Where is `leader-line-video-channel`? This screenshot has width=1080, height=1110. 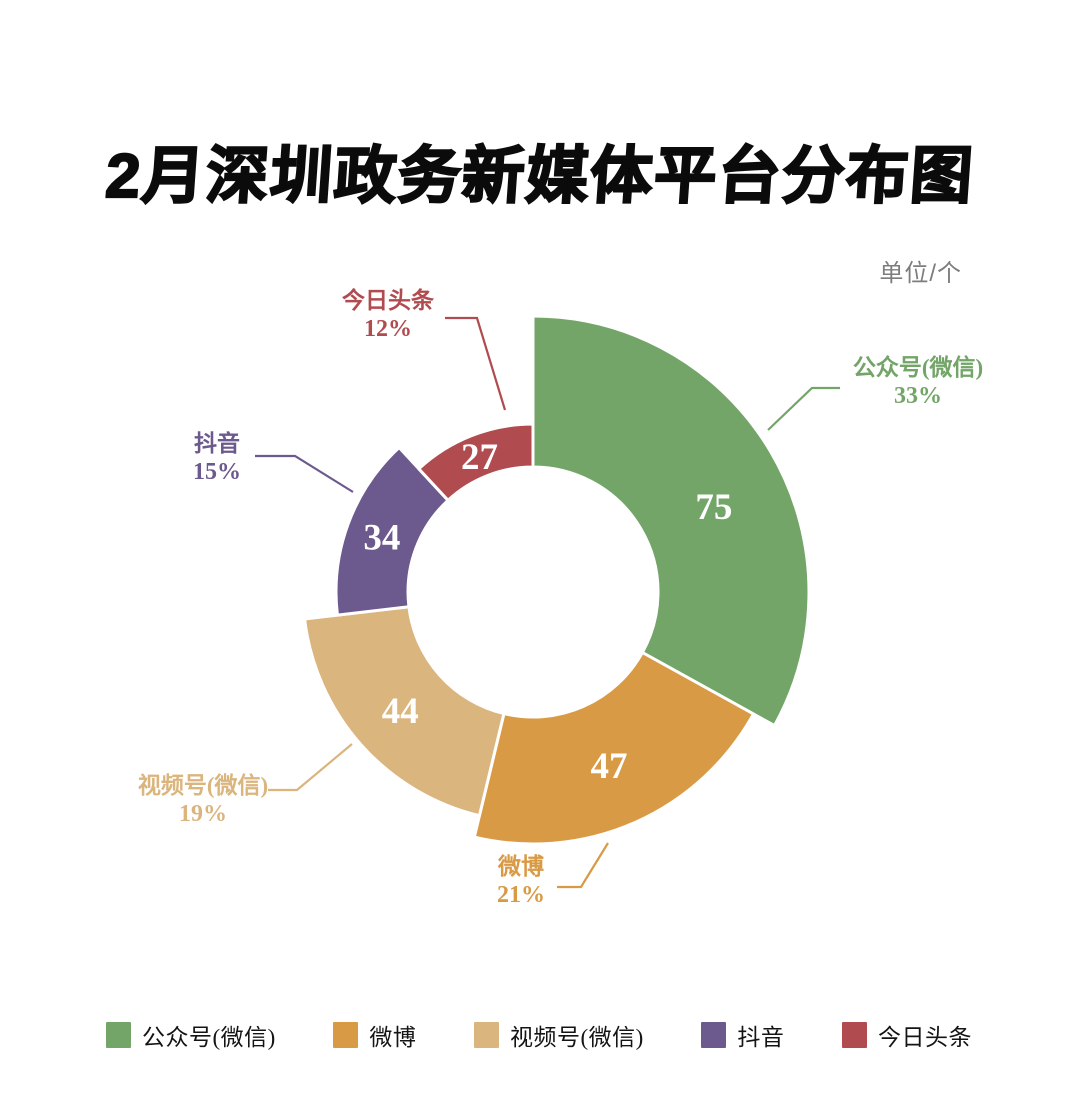
leader-line-video-channel is located at coordinates (310, 767).